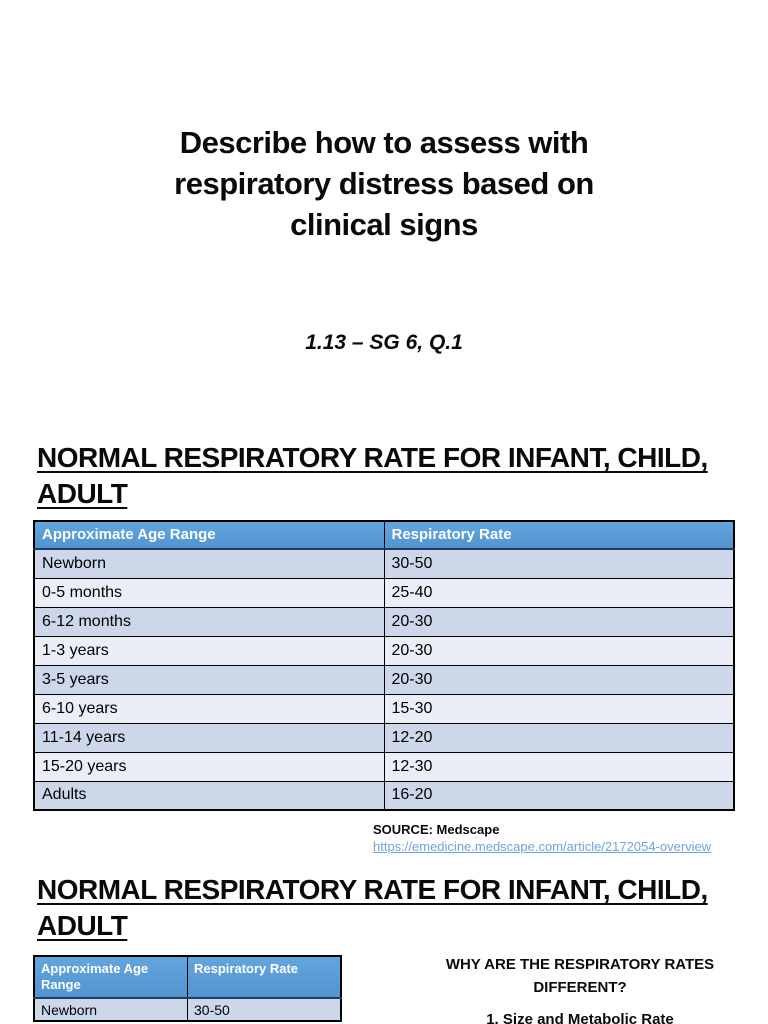 The image size is (768, 1024). I want to click on page-title-line: clinical signs, so click(384, 224).